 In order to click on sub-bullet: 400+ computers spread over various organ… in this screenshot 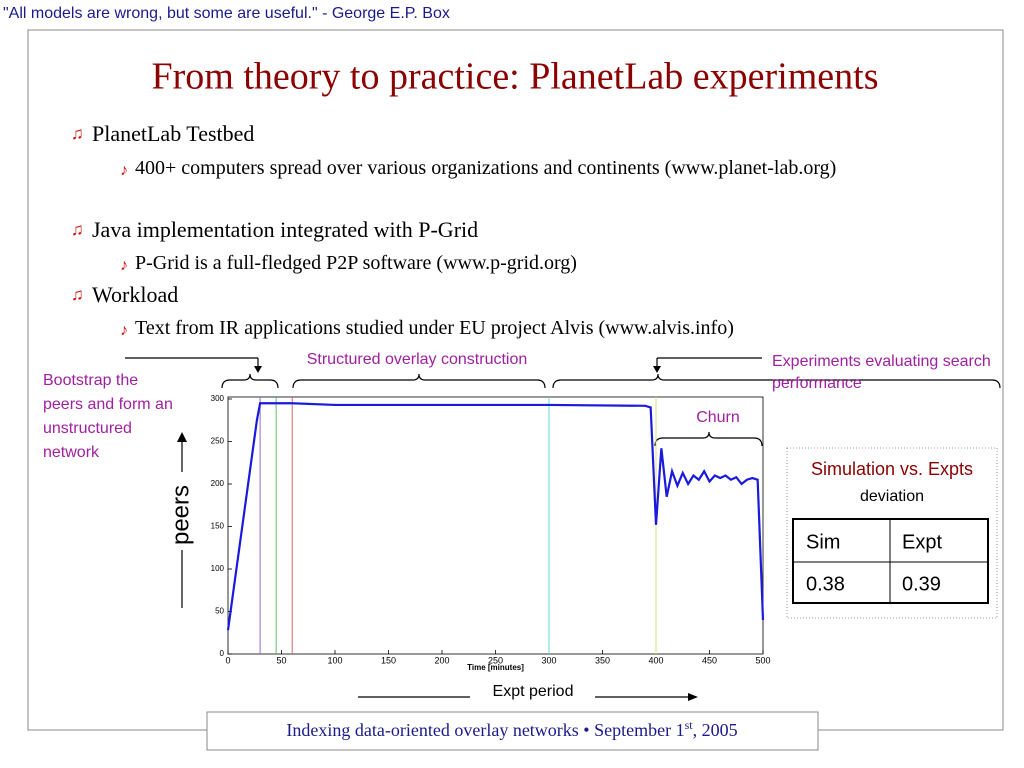, I will do `click(545, 169)`.